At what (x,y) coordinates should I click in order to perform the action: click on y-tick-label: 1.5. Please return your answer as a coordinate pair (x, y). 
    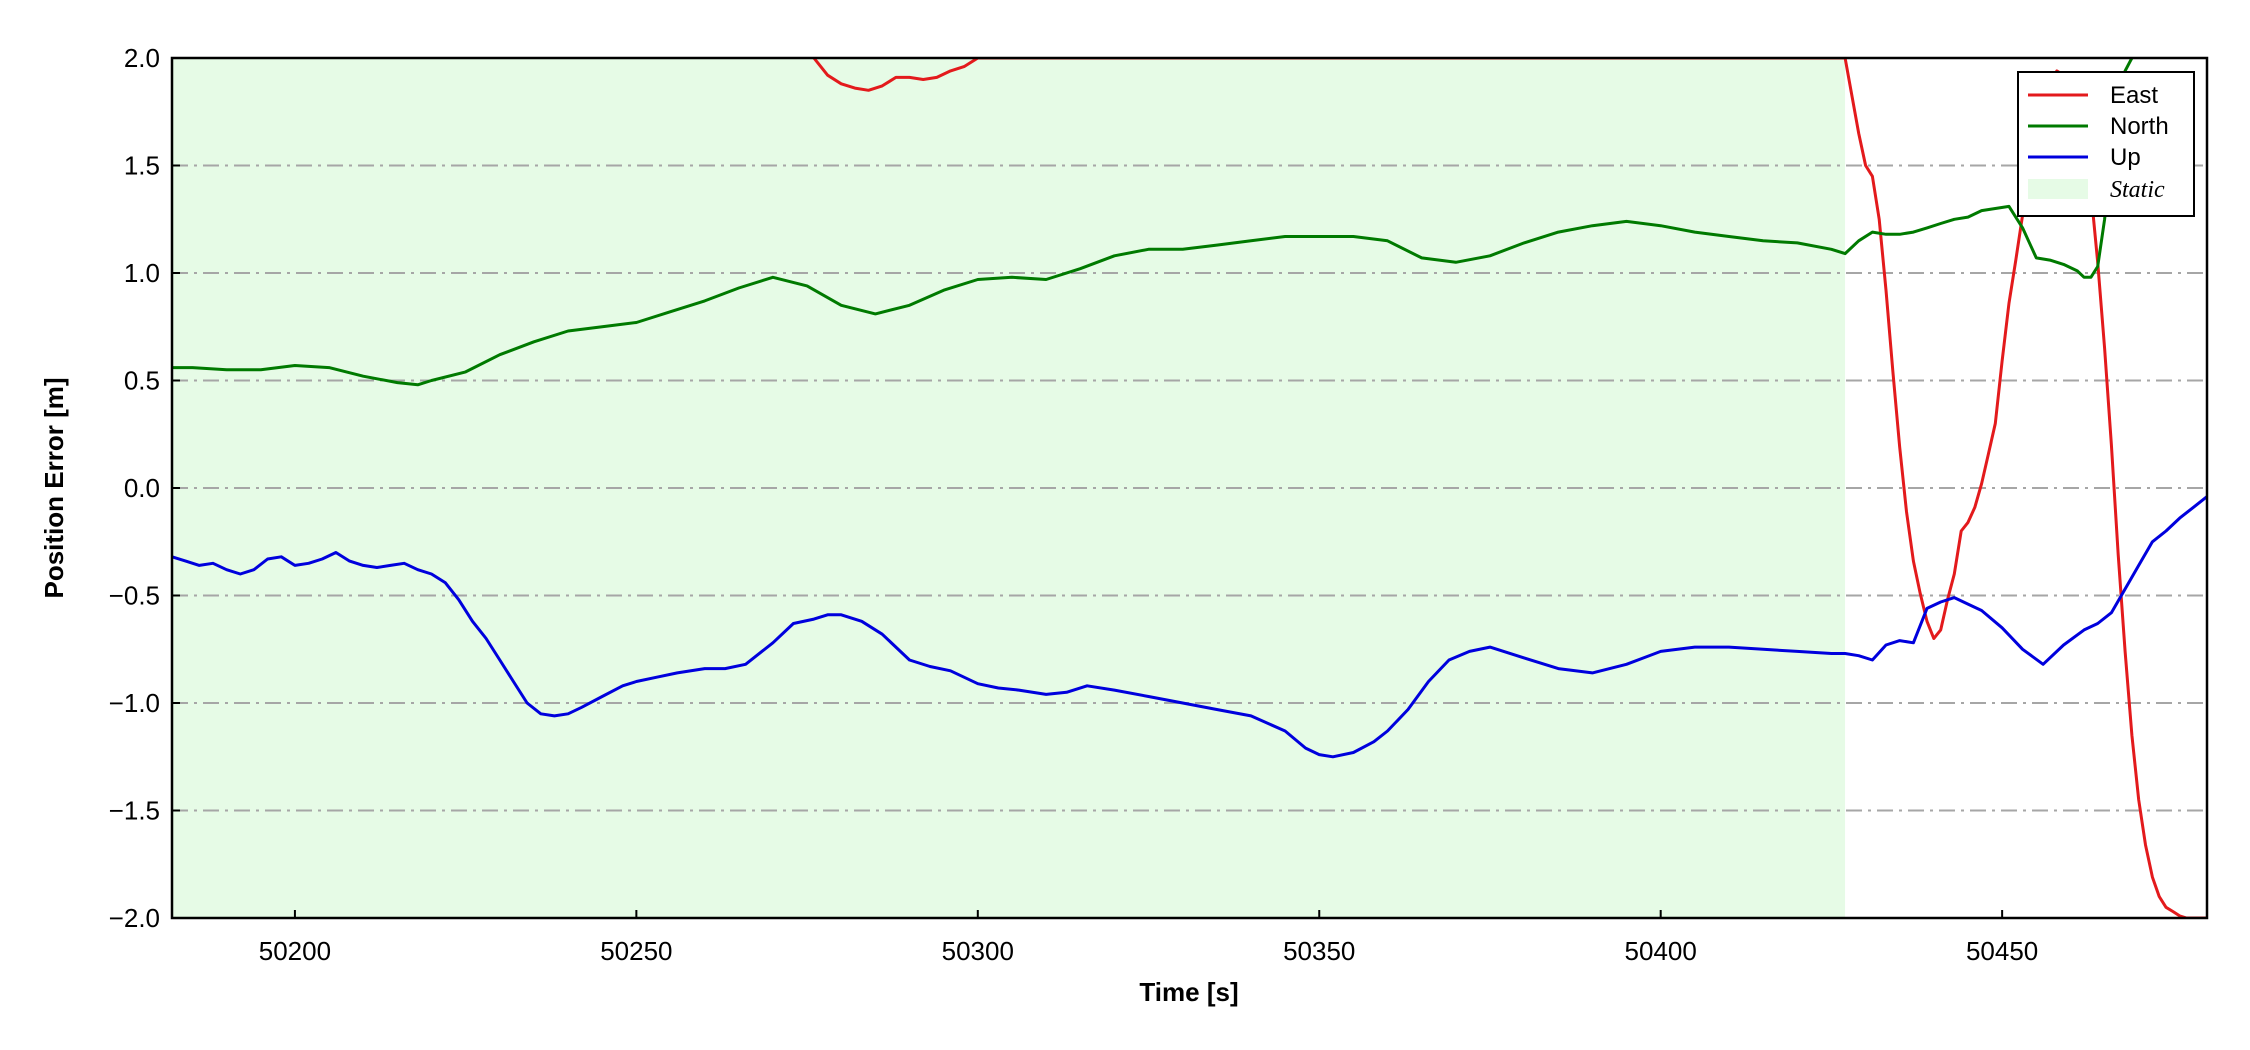
    Looking at the image, I should click on (142, 166).